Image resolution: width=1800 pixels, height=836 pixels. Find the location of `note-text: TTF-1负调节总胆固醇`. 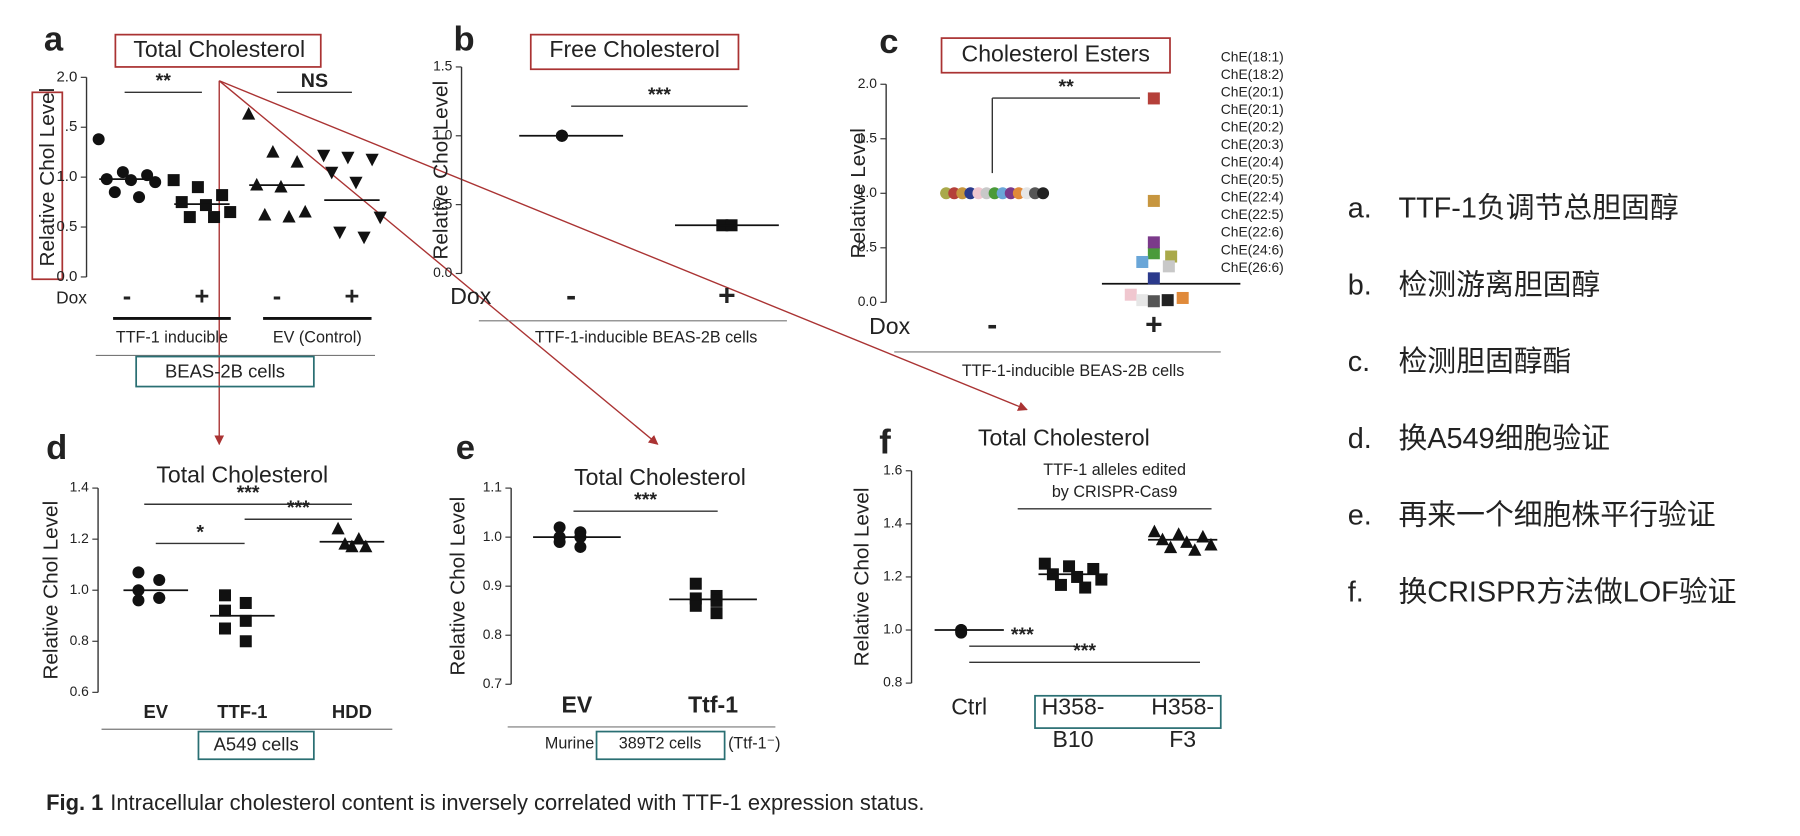

note-text: TTF-1负调节总胆固醇 is located at coordinates (1538, 209).